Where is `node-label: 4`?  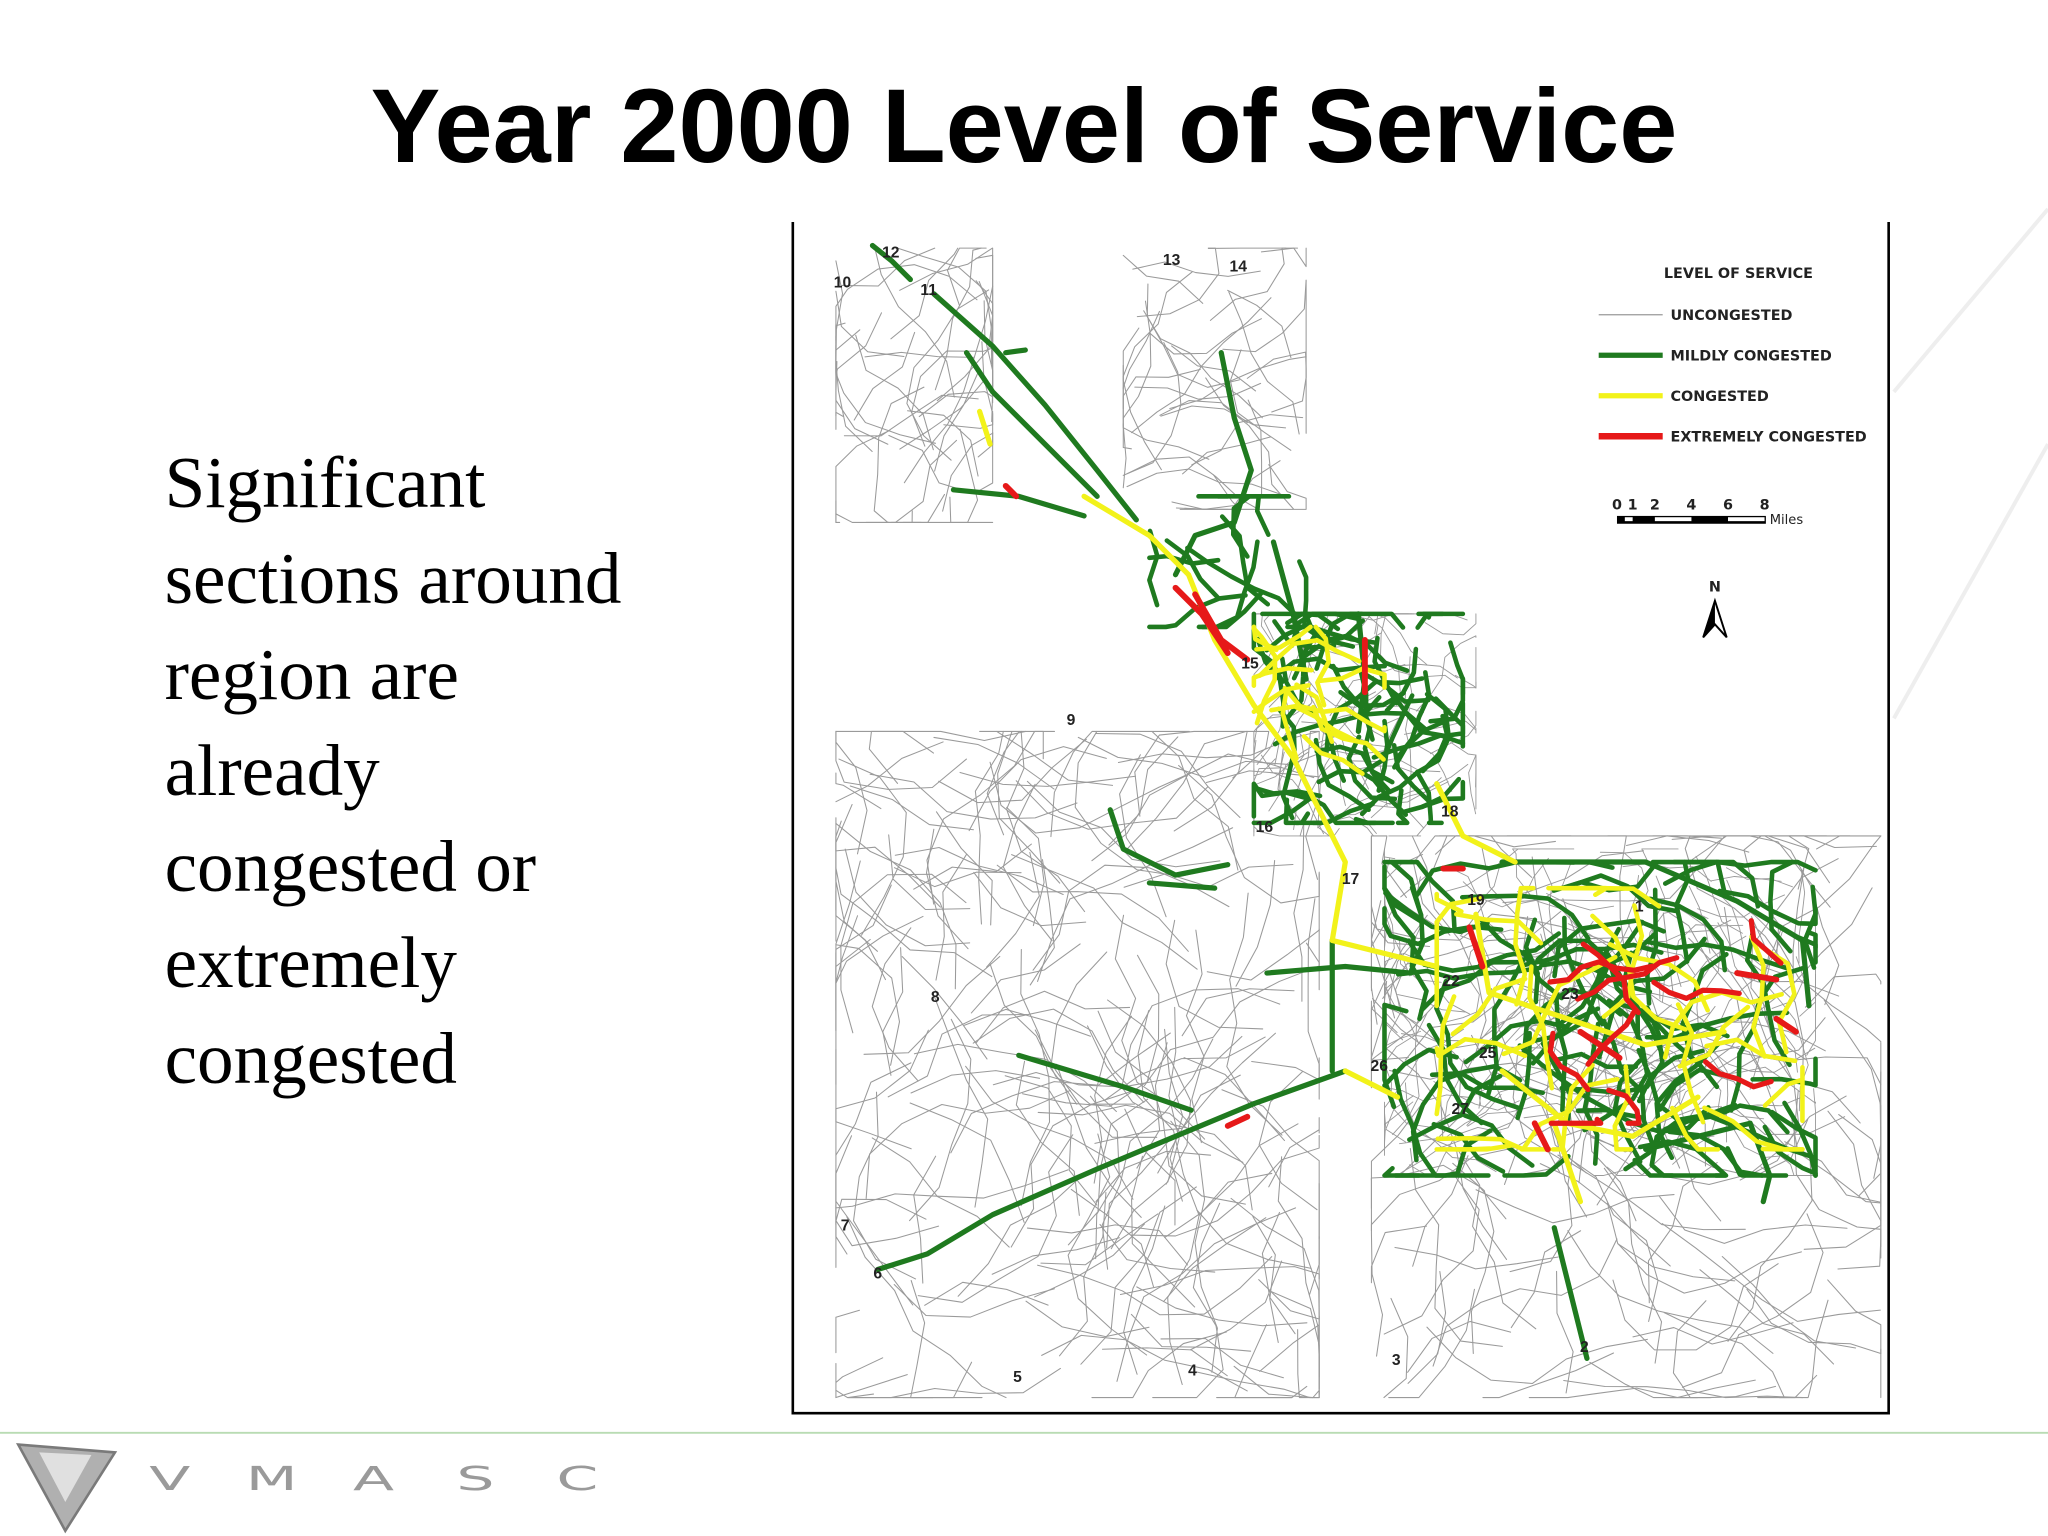 node-label: 4 is located at coordinates (1192, 1370).